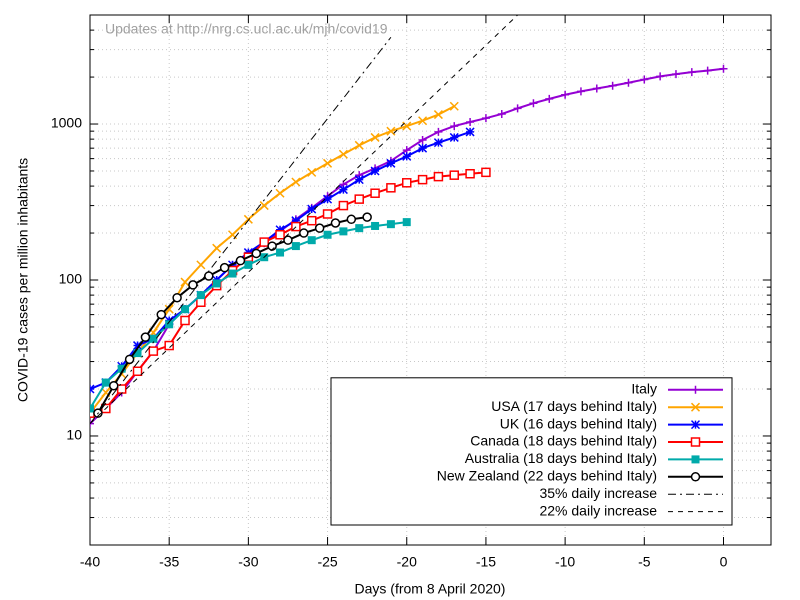 Image resolution: width=800 pixels, height=600 pixels. Describe the element at coordinates (574, 406) in the screenshot. I see `legend-label: USA (17 days behind Italy)` at that location.